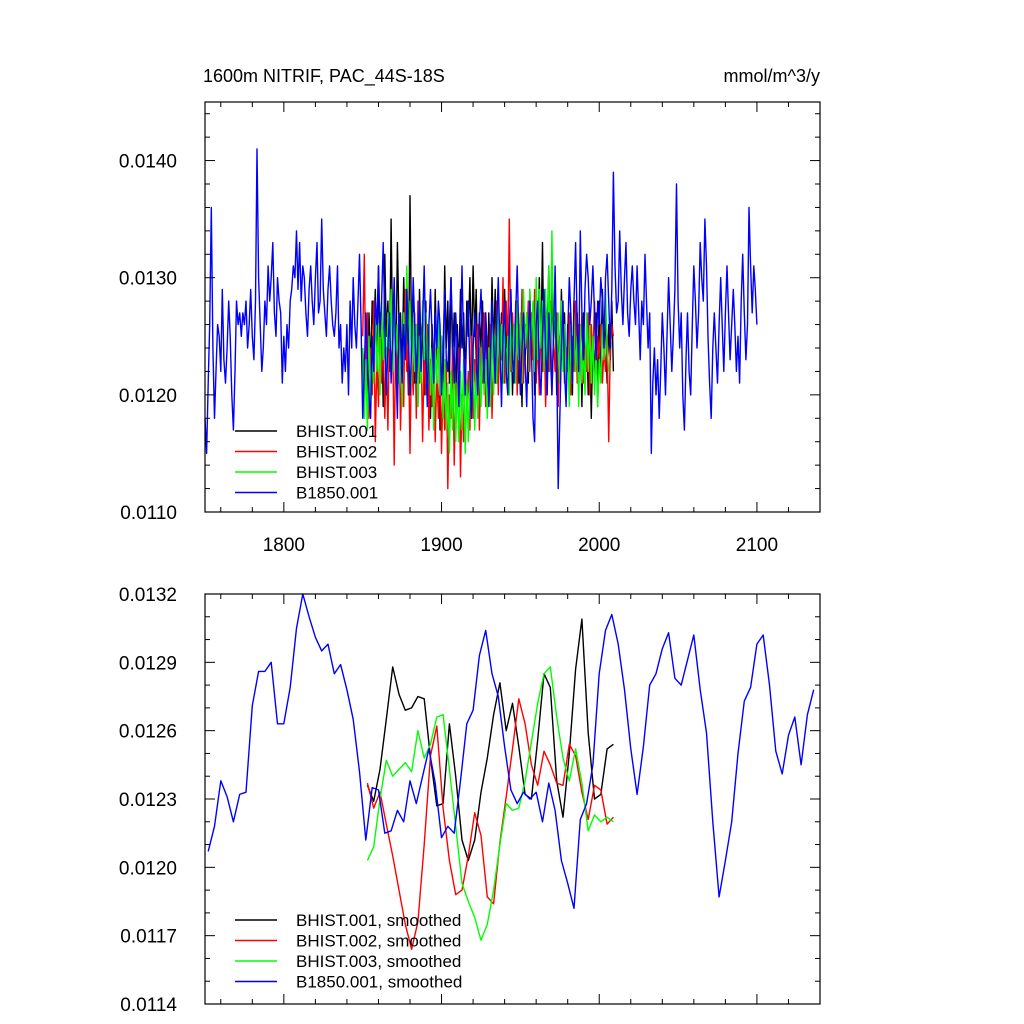  I want to click on top-legend-label: BHIST.001, so click(336, 431).